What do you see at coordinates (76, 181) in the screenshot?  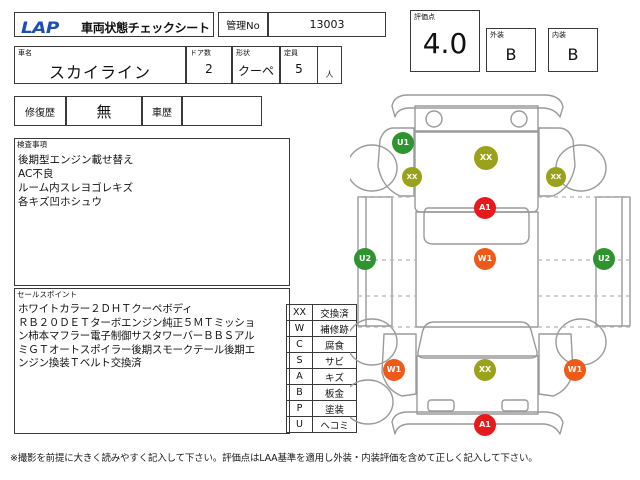 I see `inspection-items-text: 後期型エンジン載せ替え AC不良 ルーム内スレヨゴレキズ 各キズ凹ホシュウ` at bounding box center [76, 181].